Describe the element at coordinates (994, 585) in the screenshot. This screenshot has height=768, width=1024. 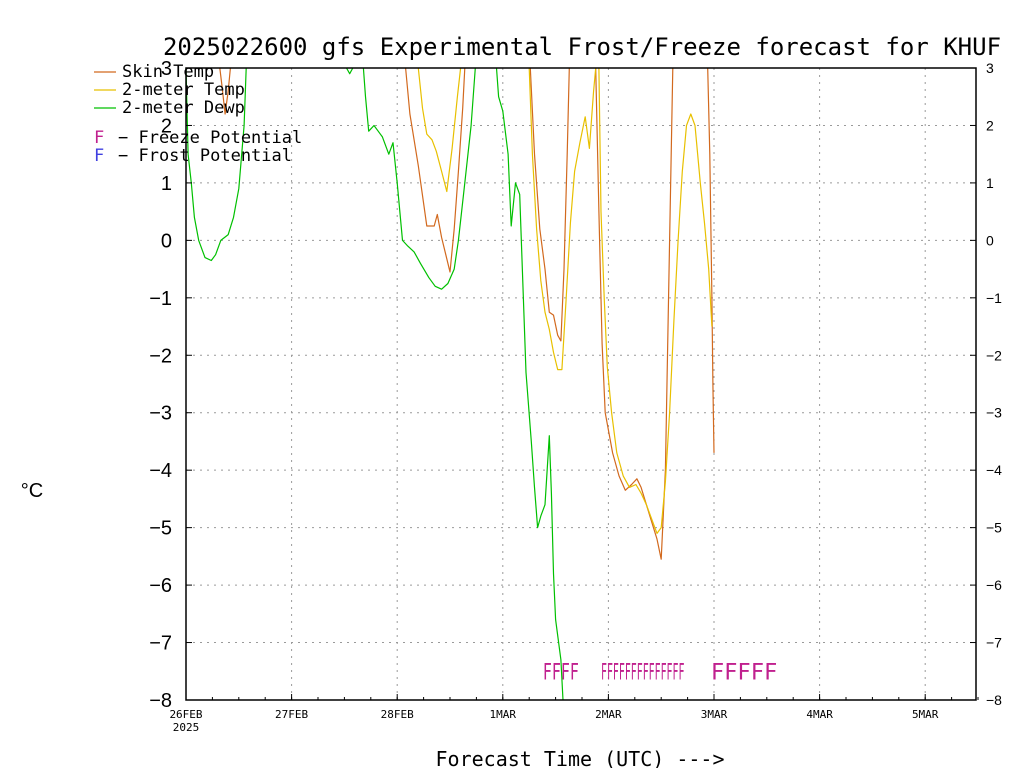
I see `y-tick-label-right: −6` at that location.